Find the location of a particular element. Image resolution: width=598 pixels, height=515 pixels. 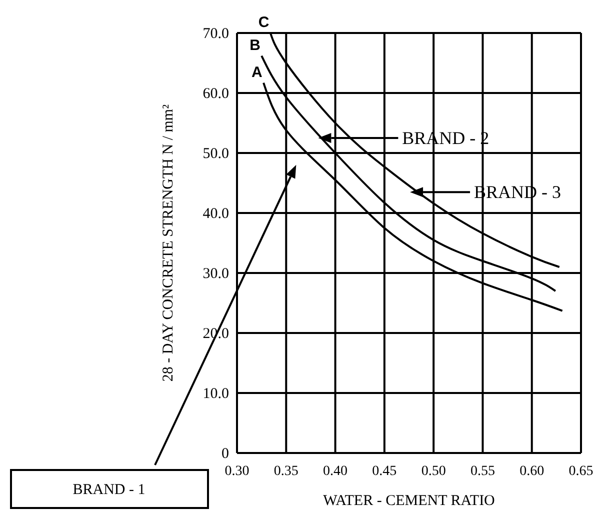

x-axis-title: WATER - CEMENT RATIO is located at coordinates (409, 501).